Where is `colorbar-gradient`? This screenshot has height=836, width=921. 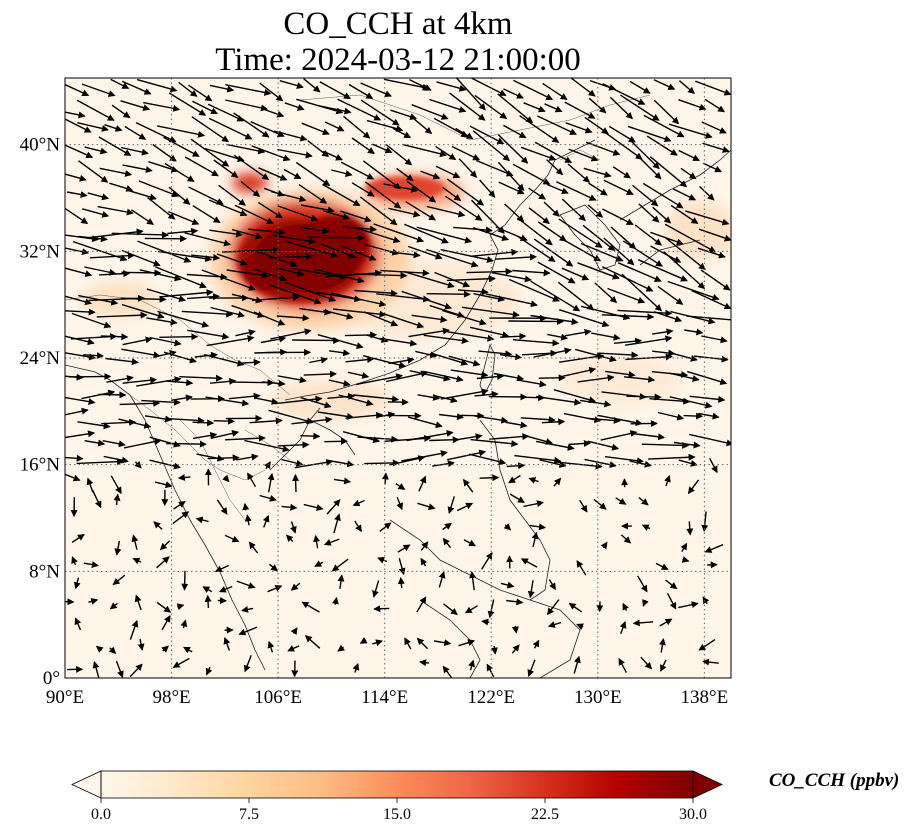 colorbar-gradient is located at coordinates (397, 784).